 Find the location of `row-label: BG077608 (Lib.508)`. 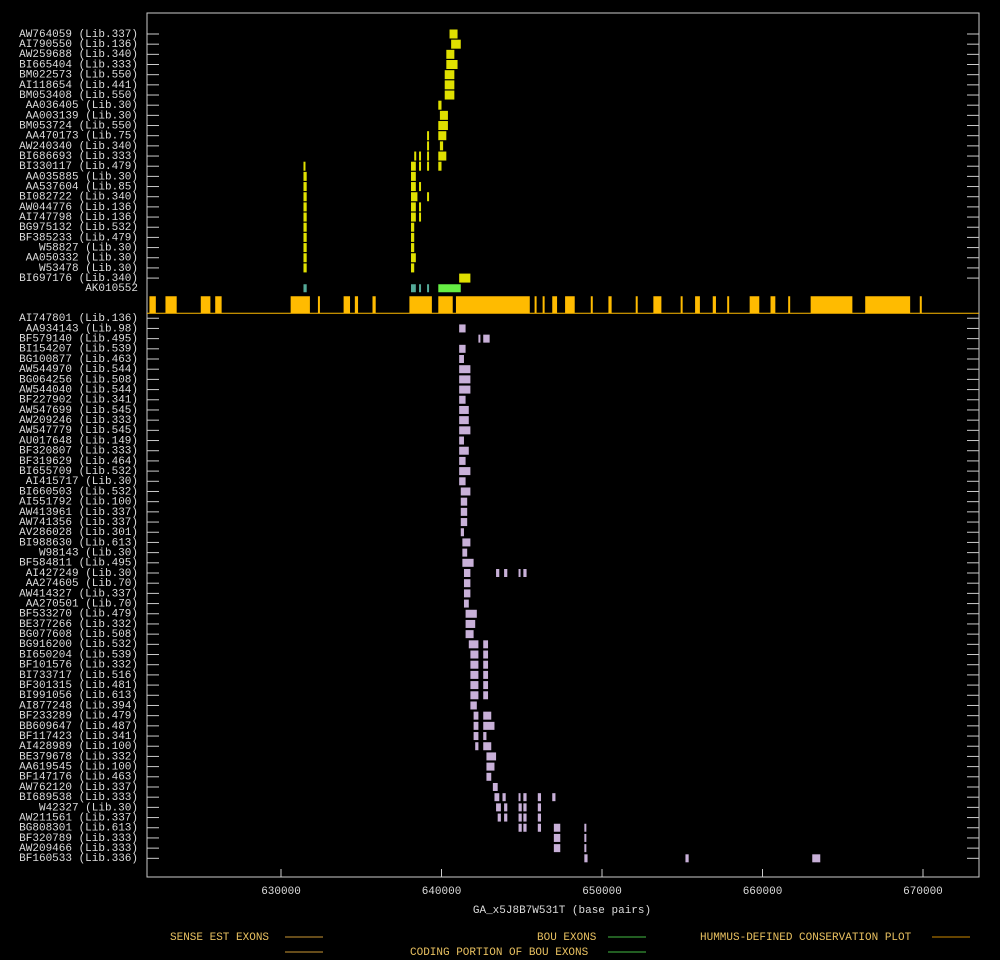

row-label: BG077608 (Lib.508) is located at coordinates (78, 635).